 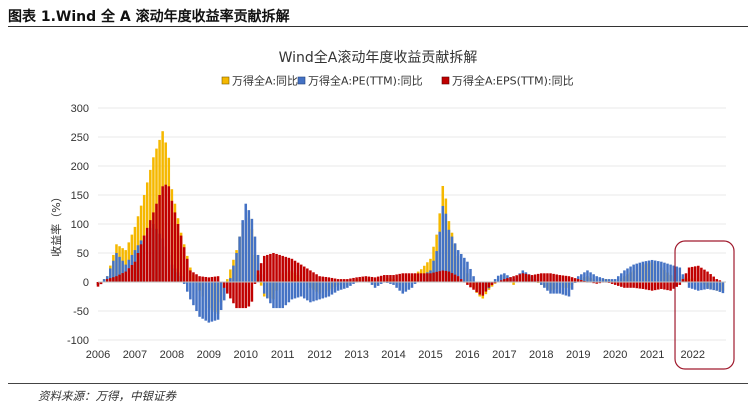 I want to click on x-tick-label: 2015, so click(x=430, y=355).